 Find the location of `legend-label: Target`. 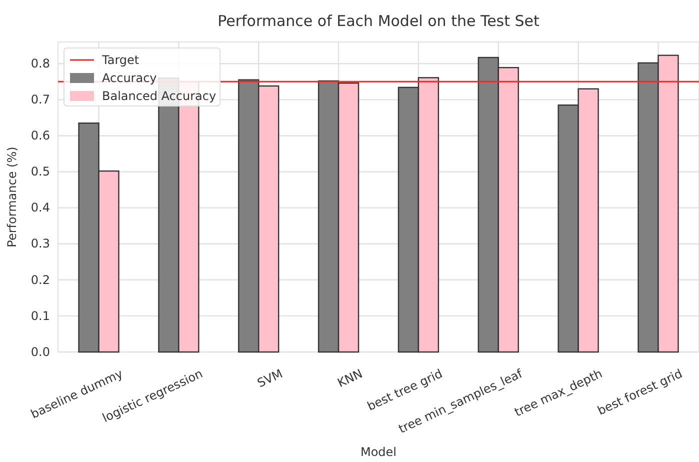

legend-label: Target is located at coordinates (120, 60).